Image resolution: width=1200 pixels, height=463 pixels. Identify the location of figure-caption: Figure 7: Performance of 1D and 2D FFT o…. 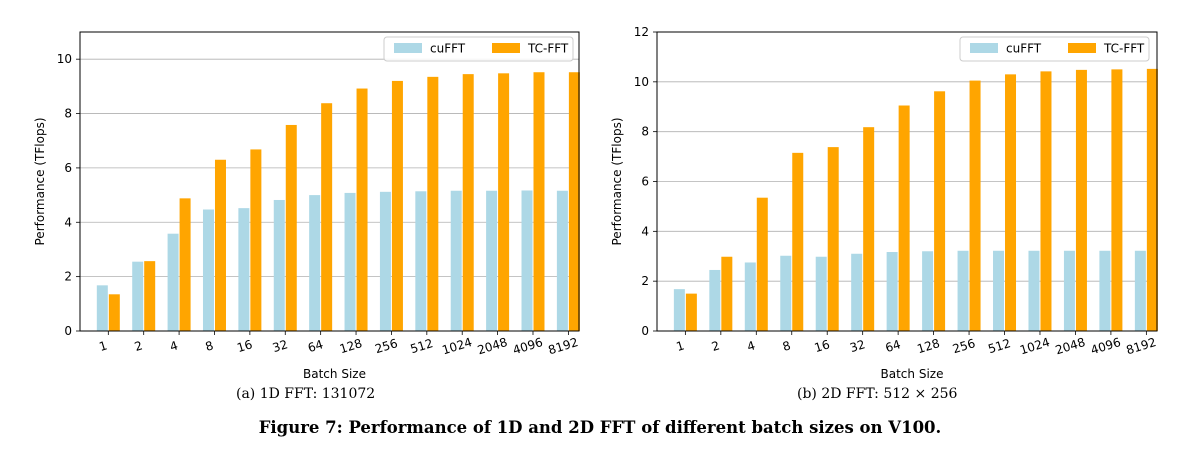
(600, 427).